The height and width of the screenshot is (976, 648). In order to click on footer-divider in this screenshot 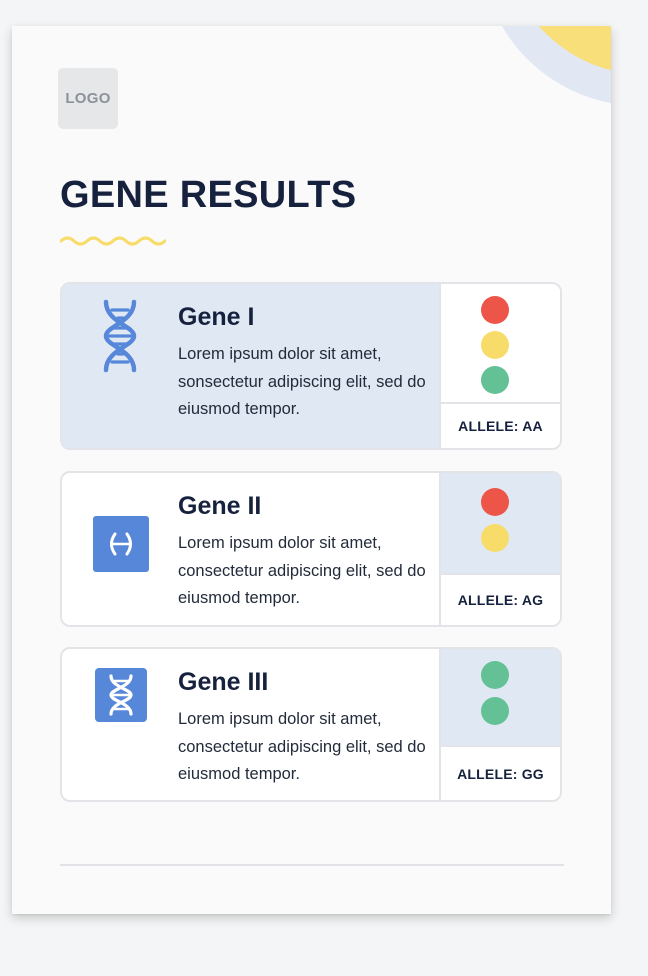, I will do `click(312, 865)`.